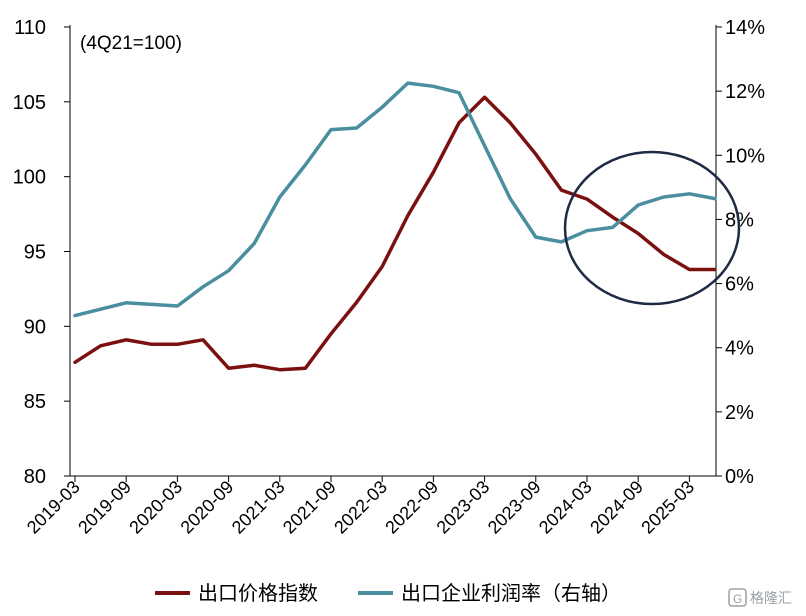 The width and height of the screenshot is (806, 616). Describe the element at coordinates (258, 593) in the screenshot. I see `legend-label-export-price: 出口价格指数` at that location.